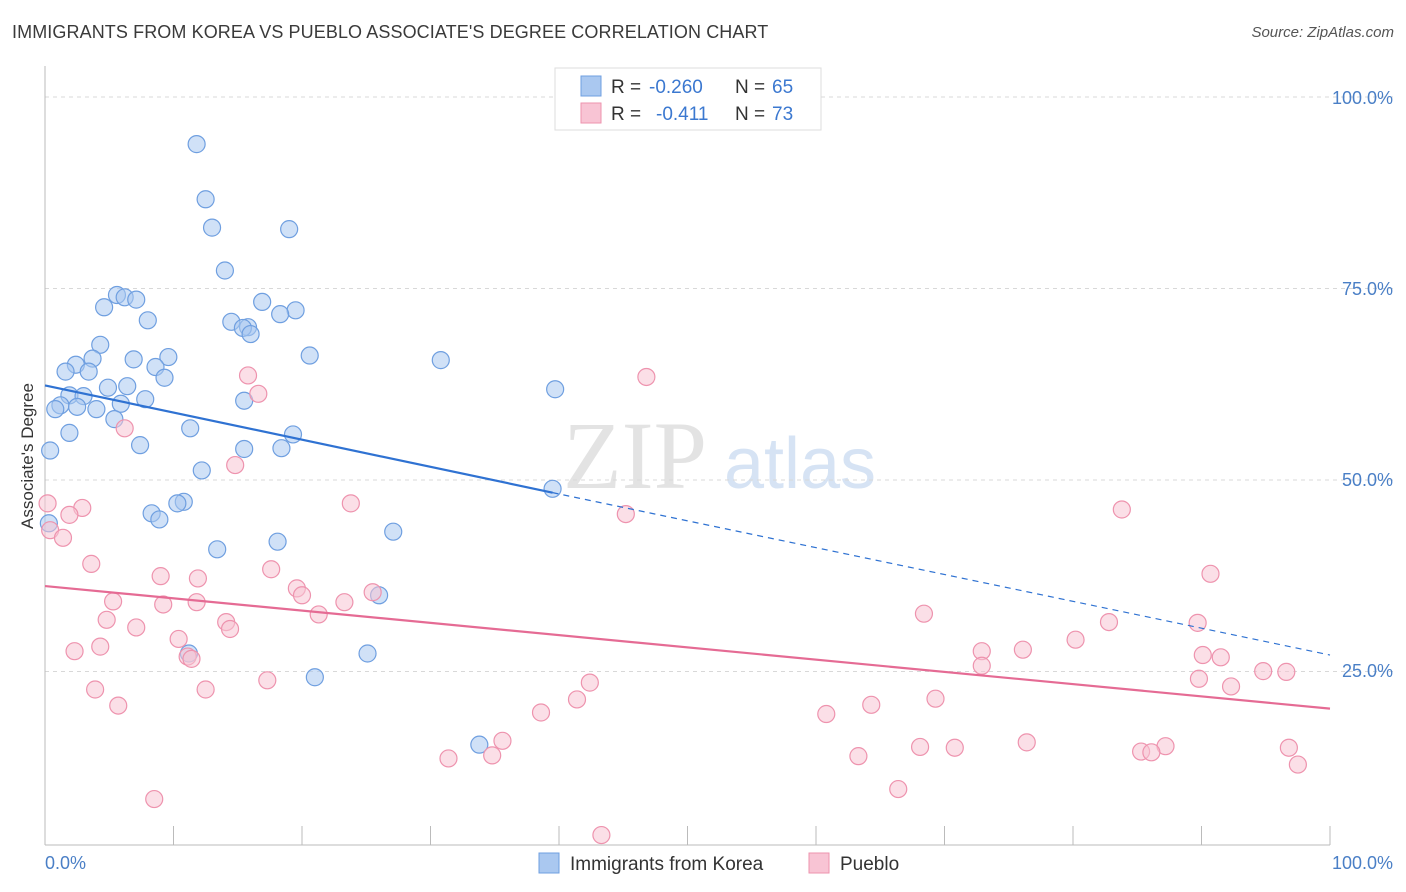 Image resolution: width=1406 pixels, height=892 pixels. Describe the element at coordinates (687, 647) in the screenshot. I see `trend-line-pueblo` at that location.